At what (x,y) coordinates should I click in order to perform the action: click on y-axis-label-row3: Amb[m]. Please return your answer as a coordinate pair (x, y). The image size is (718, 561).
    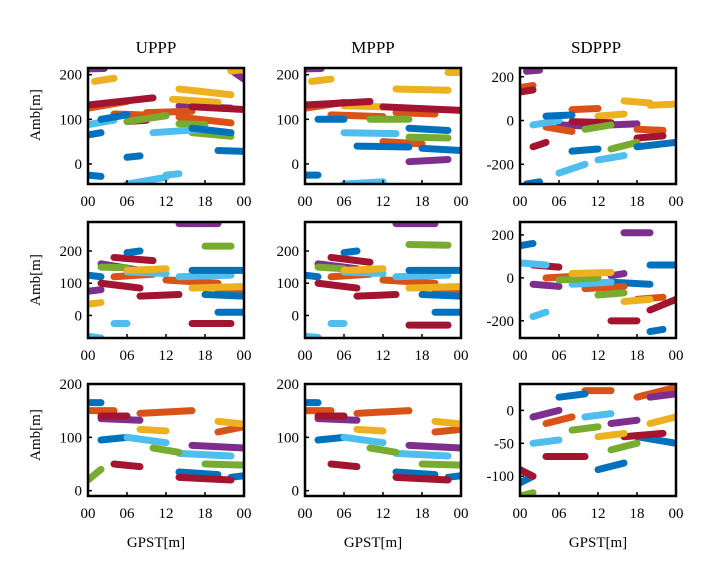
    Looking at the image, I should click on (36, 435).